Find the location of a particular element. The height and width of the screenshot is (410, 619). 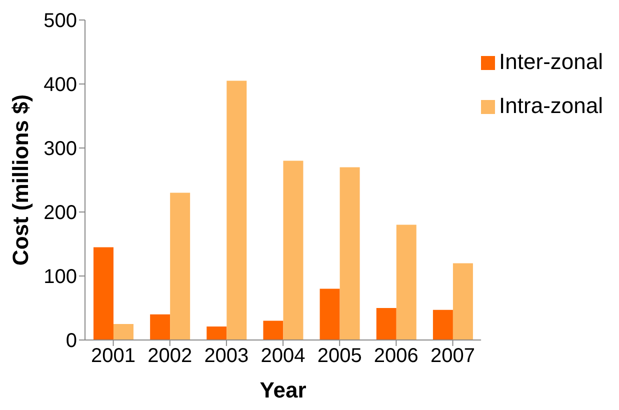

x-tick-label: 2006 is located at coordinates (396, 356).